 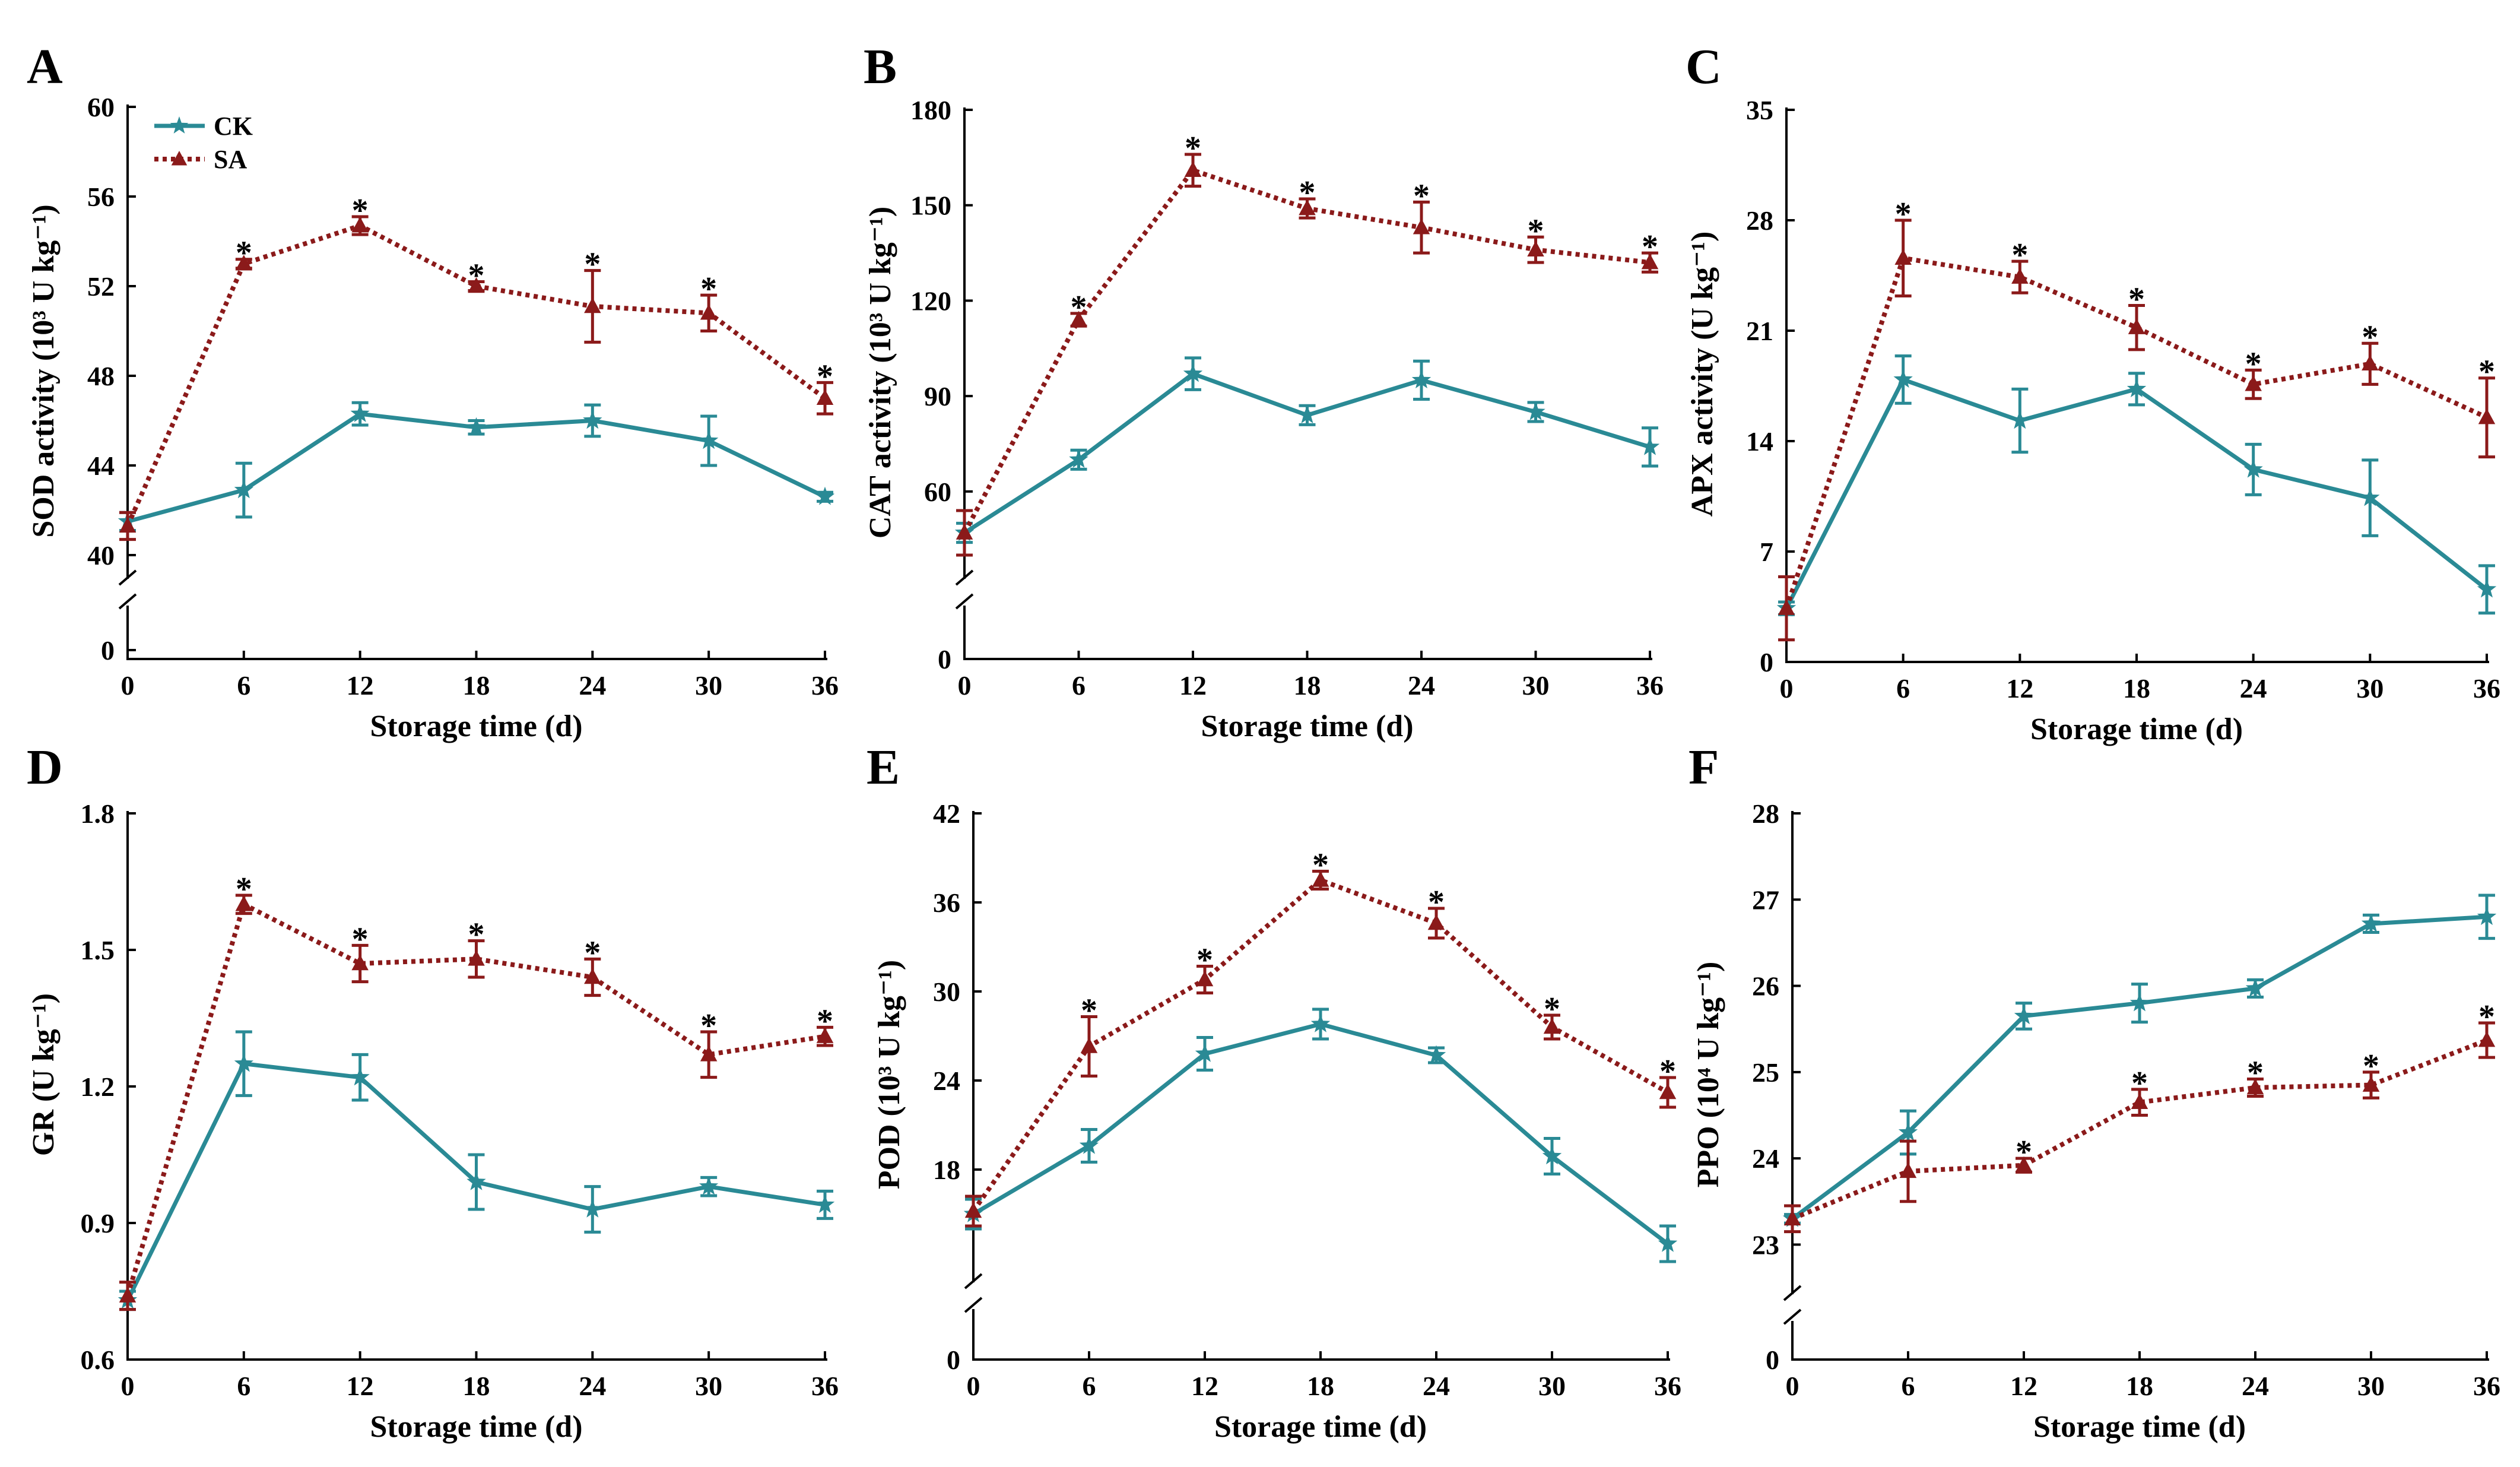 What do you see at coordinates (231, 159) in the screenshot?
I see `legend-sa-label: SA` at bounding box center [231, 159].